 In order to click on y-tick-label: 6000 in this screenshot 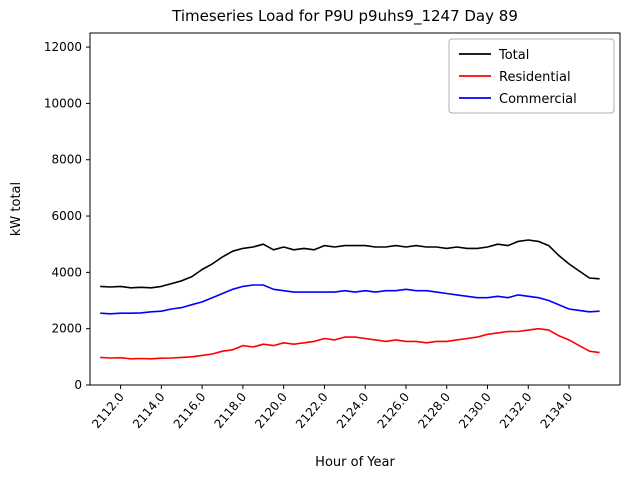, I will do `click(66, 216)`.